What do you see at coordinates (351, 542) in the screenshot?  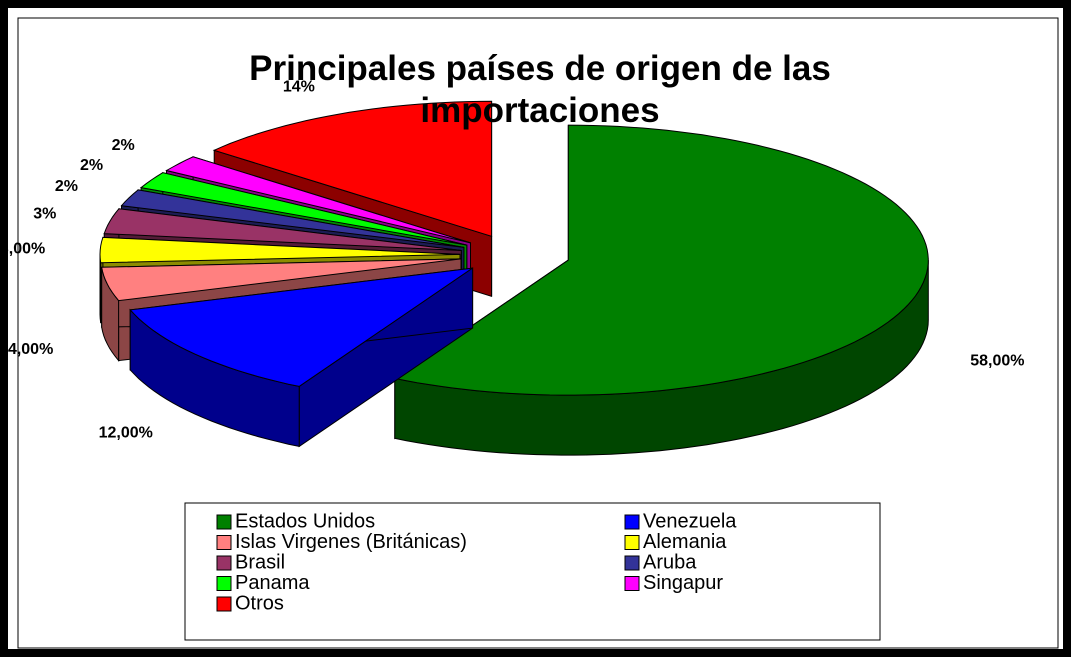 I see `legend-label: Islas Virgenes (Británicas)` at bounding box center [351, 542].